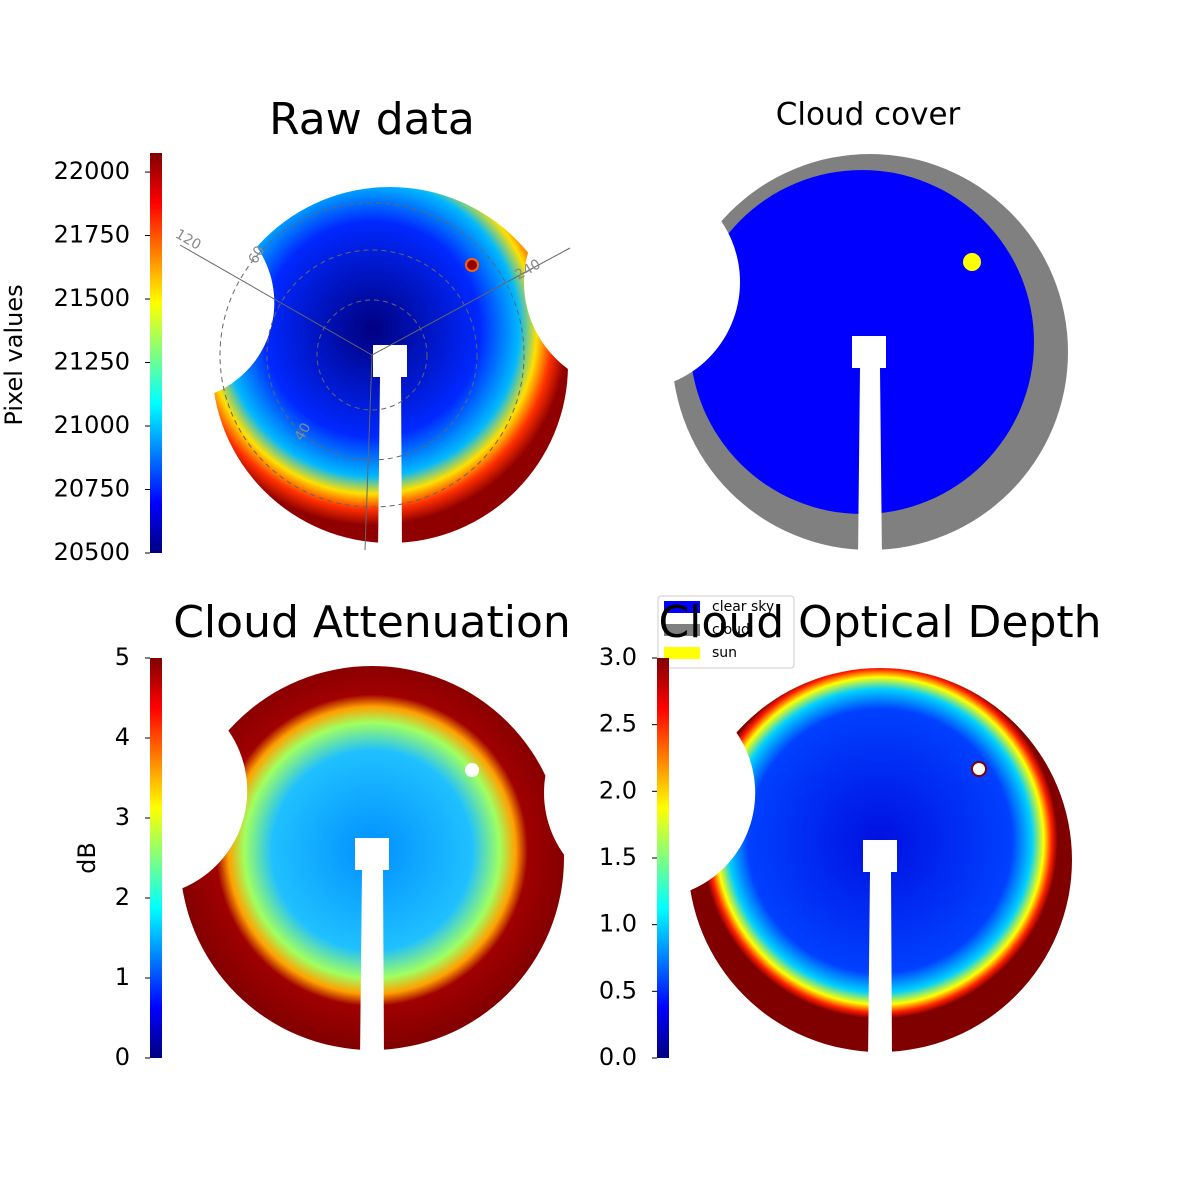  Describe the element at coordinates (257, 254) in the screenshot. I see `polar-label: 60` at that location.